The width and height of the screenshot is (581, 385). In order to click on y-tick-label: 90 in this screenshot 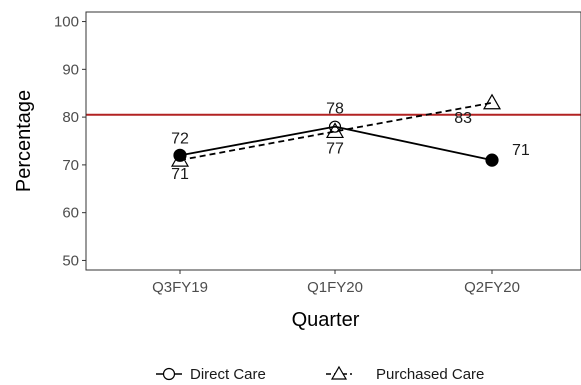, I will do `click(70, 69)`.